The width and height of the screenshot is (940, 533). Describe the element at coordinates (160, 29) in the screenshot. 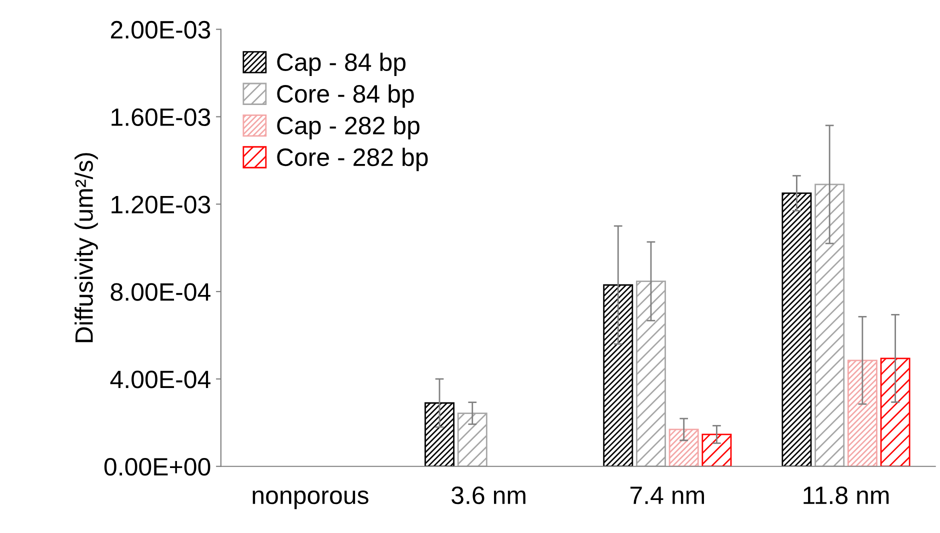

I see `y-tick-label: 2.00E-03` at that location.